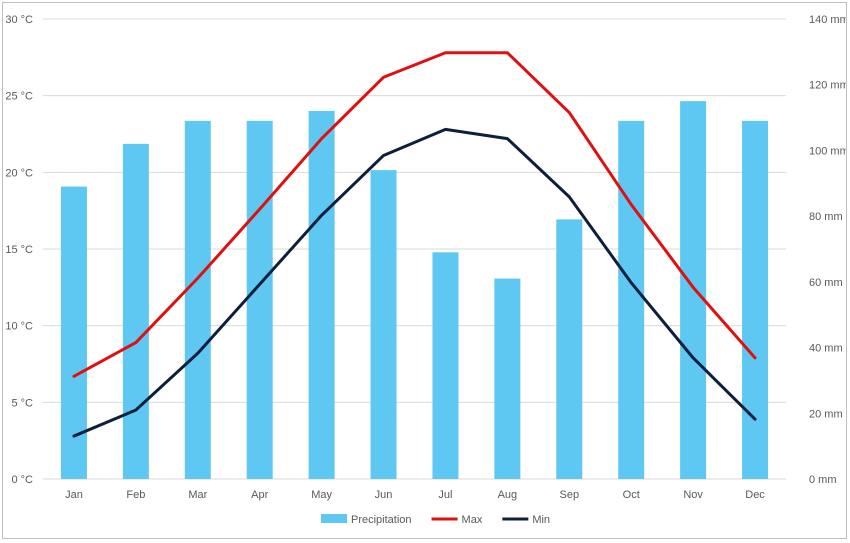 This screenshot has height=543, width=850. Describe the element at coordinates (22, 480) in the screenshot. I see `y-left-tick-label: 0 °C` at that location.